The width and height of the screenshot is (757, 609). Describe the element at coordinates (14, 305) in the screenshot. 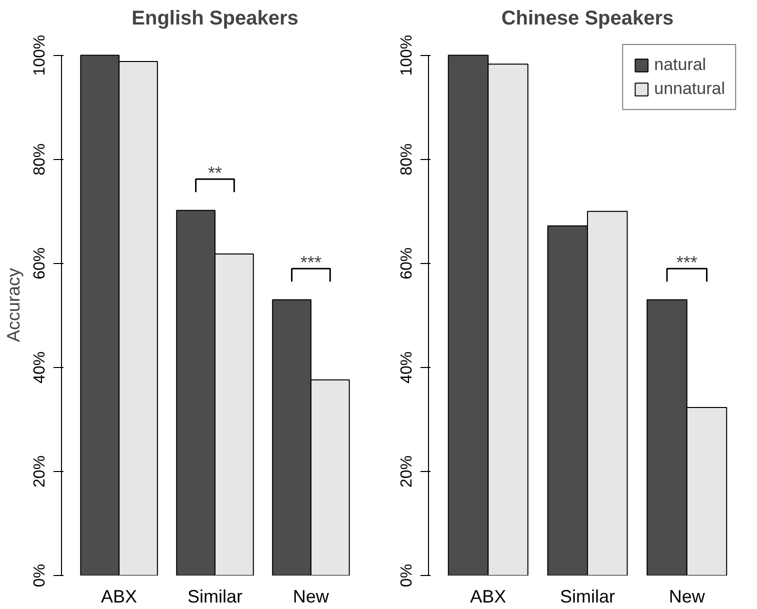

I see `y-axis-title: Accuracy` at that location.